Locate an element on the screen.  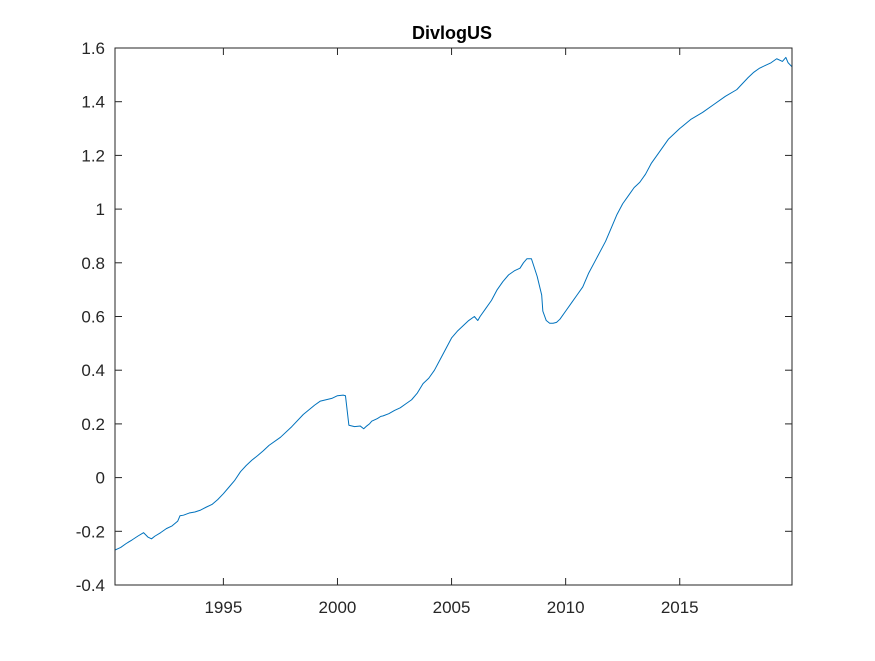
x-tick-label: 2005 is located at coordinates (452, 607).